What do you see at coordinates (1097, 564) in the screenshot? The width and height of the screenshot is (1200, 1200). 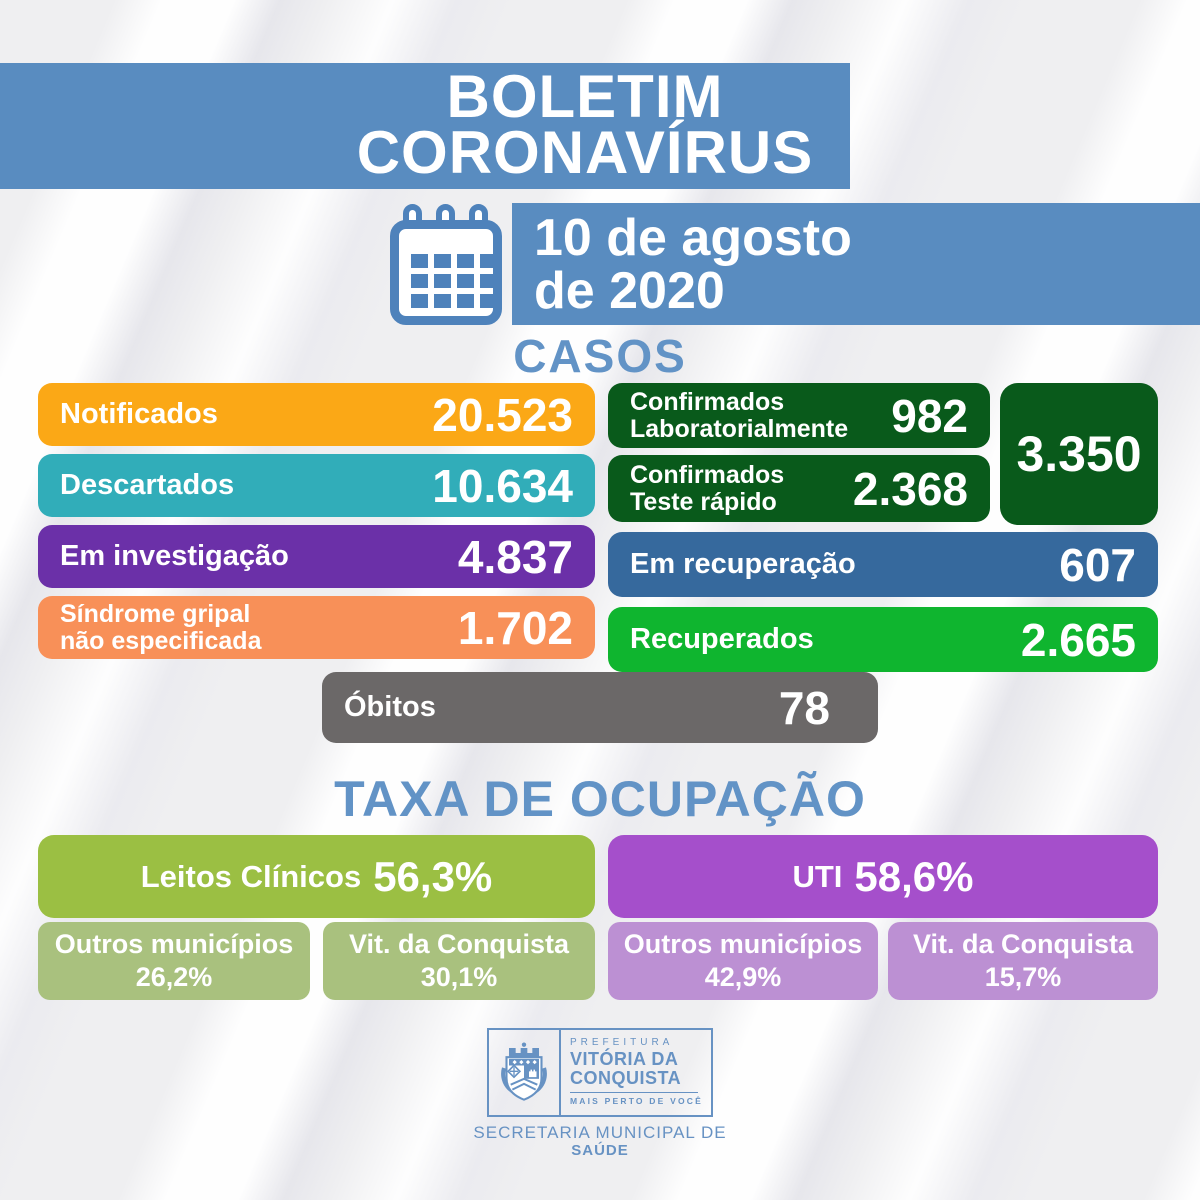 I see `stat-value: 607` at bounding box center [1097, 564].